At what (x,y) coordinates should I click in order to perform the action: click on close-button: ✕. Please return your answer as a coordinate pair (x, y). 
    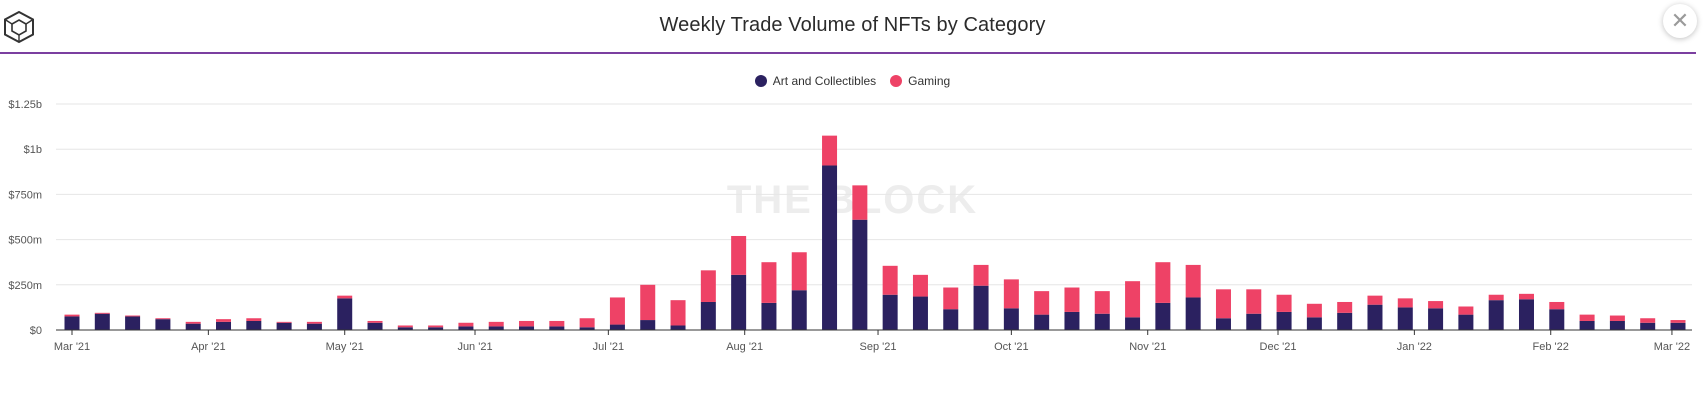
    Looking at the image, I should click on (1680, 21).